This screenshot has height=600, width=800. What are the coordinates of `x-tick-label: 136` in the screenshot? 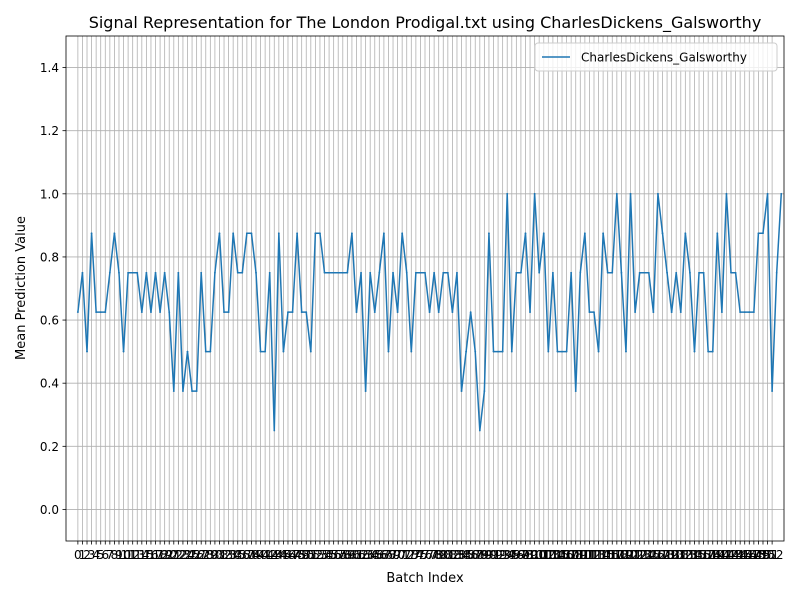 It's located at (699, 555).